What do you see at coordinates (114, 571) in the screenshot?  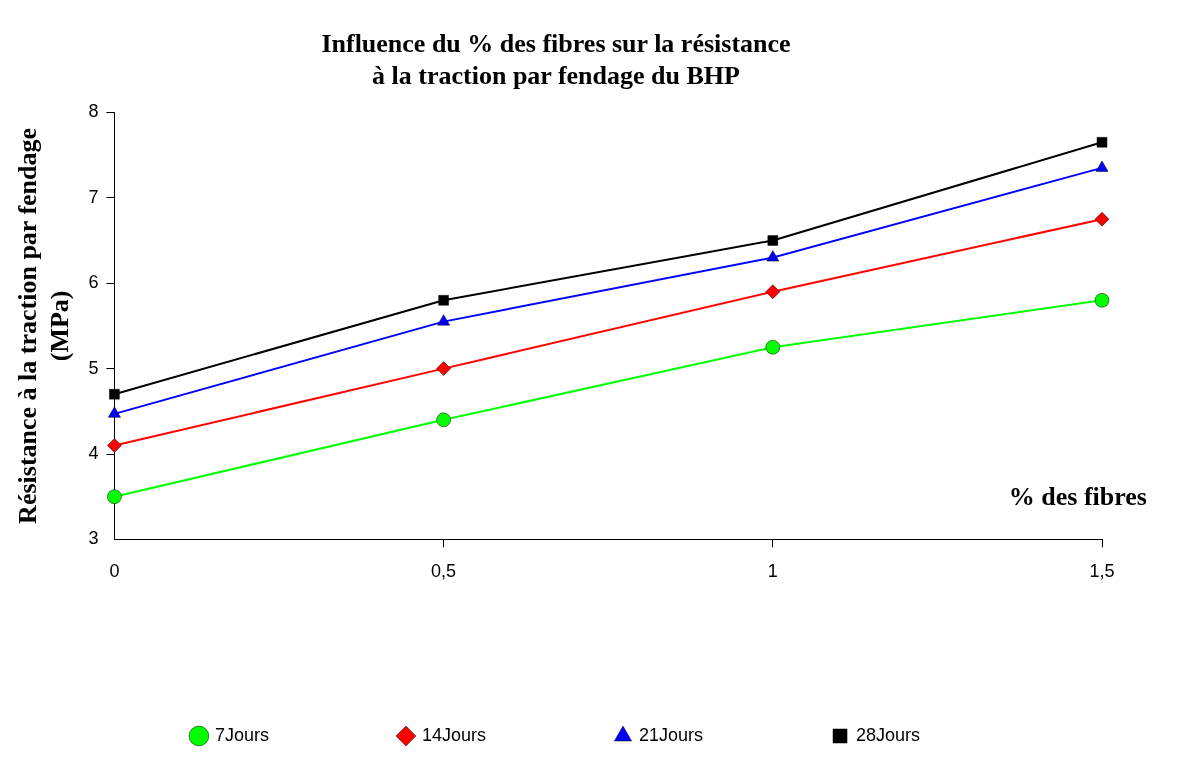 I see `x-tick-label: 0` at bounding box center [114, 571].